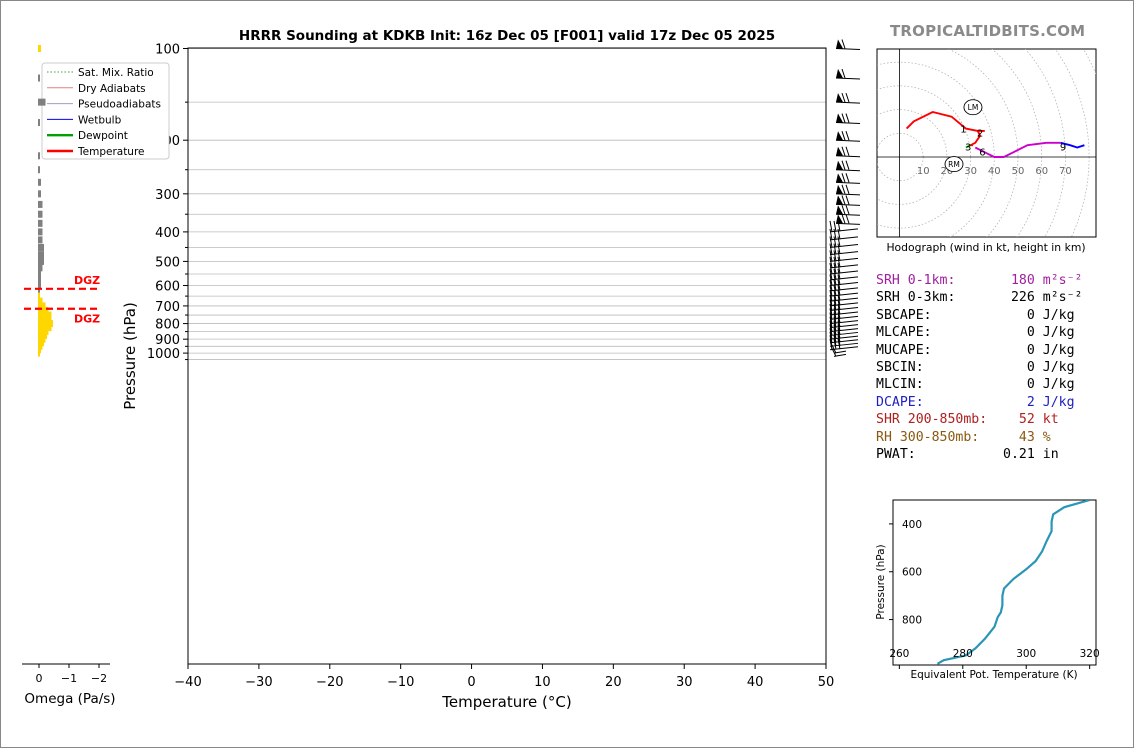  I want to click on y-tick-label: 500, so click(167, 262).